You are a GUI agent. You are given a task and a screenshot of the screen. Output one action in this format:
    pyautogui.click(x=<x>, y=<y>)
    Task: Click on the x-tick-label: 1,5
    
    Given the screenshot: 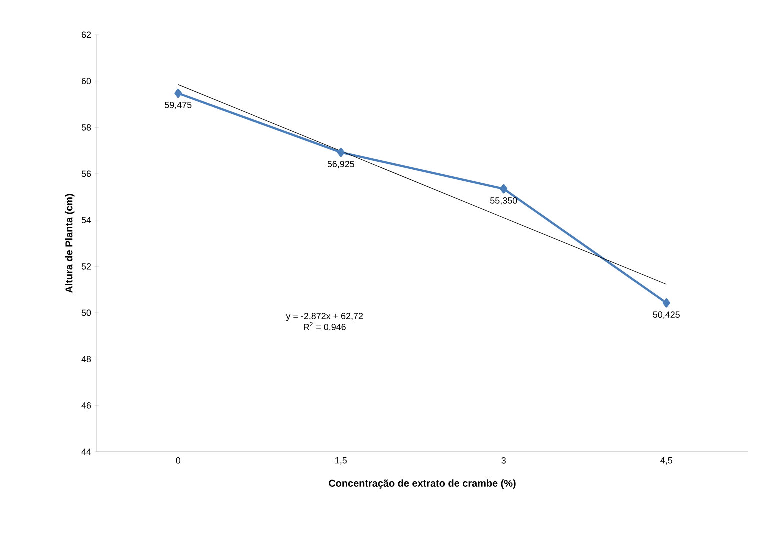 What is the action you would take?
    pyautogui.click(x=341, y=461)
    